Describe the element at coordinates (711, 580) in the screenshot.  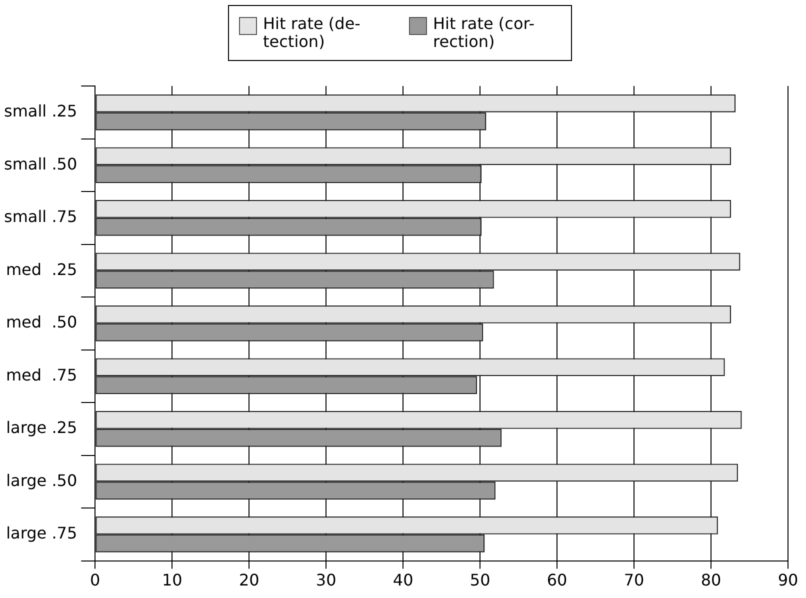
I see `x-tick-label: 80` at that location.